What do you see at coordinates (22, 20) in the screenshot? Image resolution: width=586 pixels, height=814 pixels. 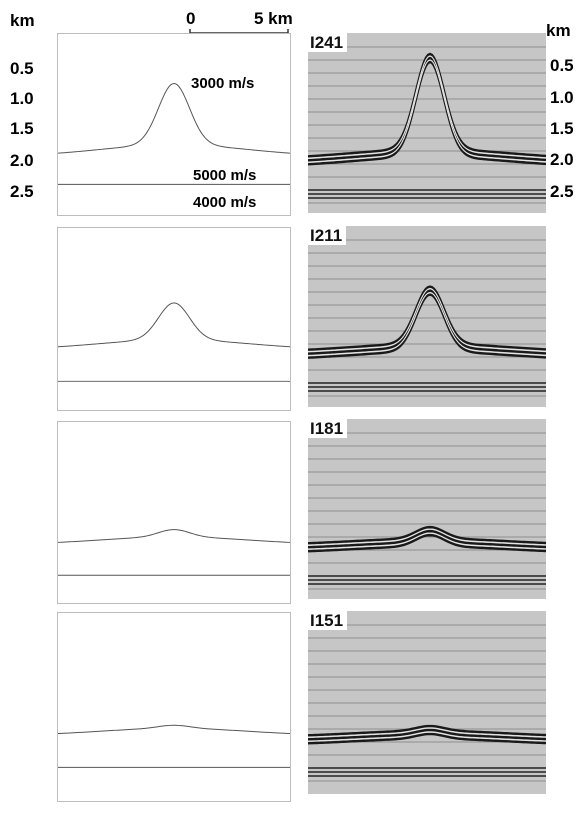 I see `depth-unit-left: km` at bounding box center [22, 20].